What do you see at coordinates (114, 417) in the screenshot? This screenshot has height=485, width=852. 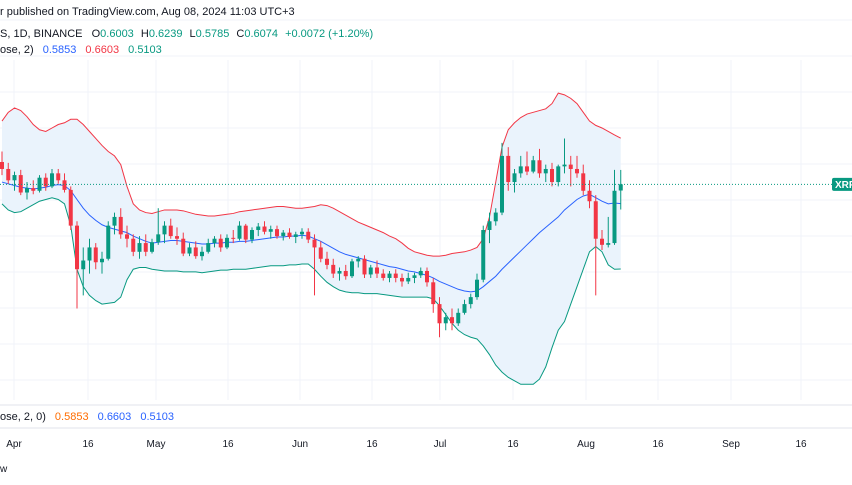 I see `lower-legend-value-2: 0.6603` at bounding box center [114, 417].